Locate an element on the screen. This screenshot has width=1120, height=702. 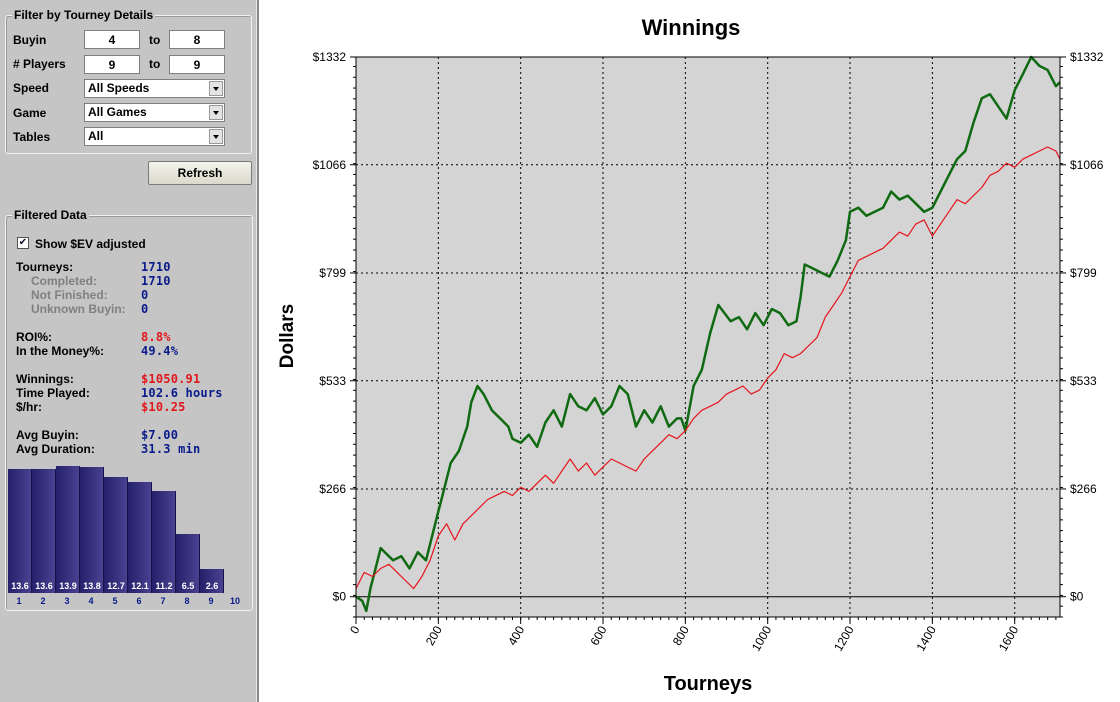
histogram-position-label: 4 is located at coordinates (91, 601).